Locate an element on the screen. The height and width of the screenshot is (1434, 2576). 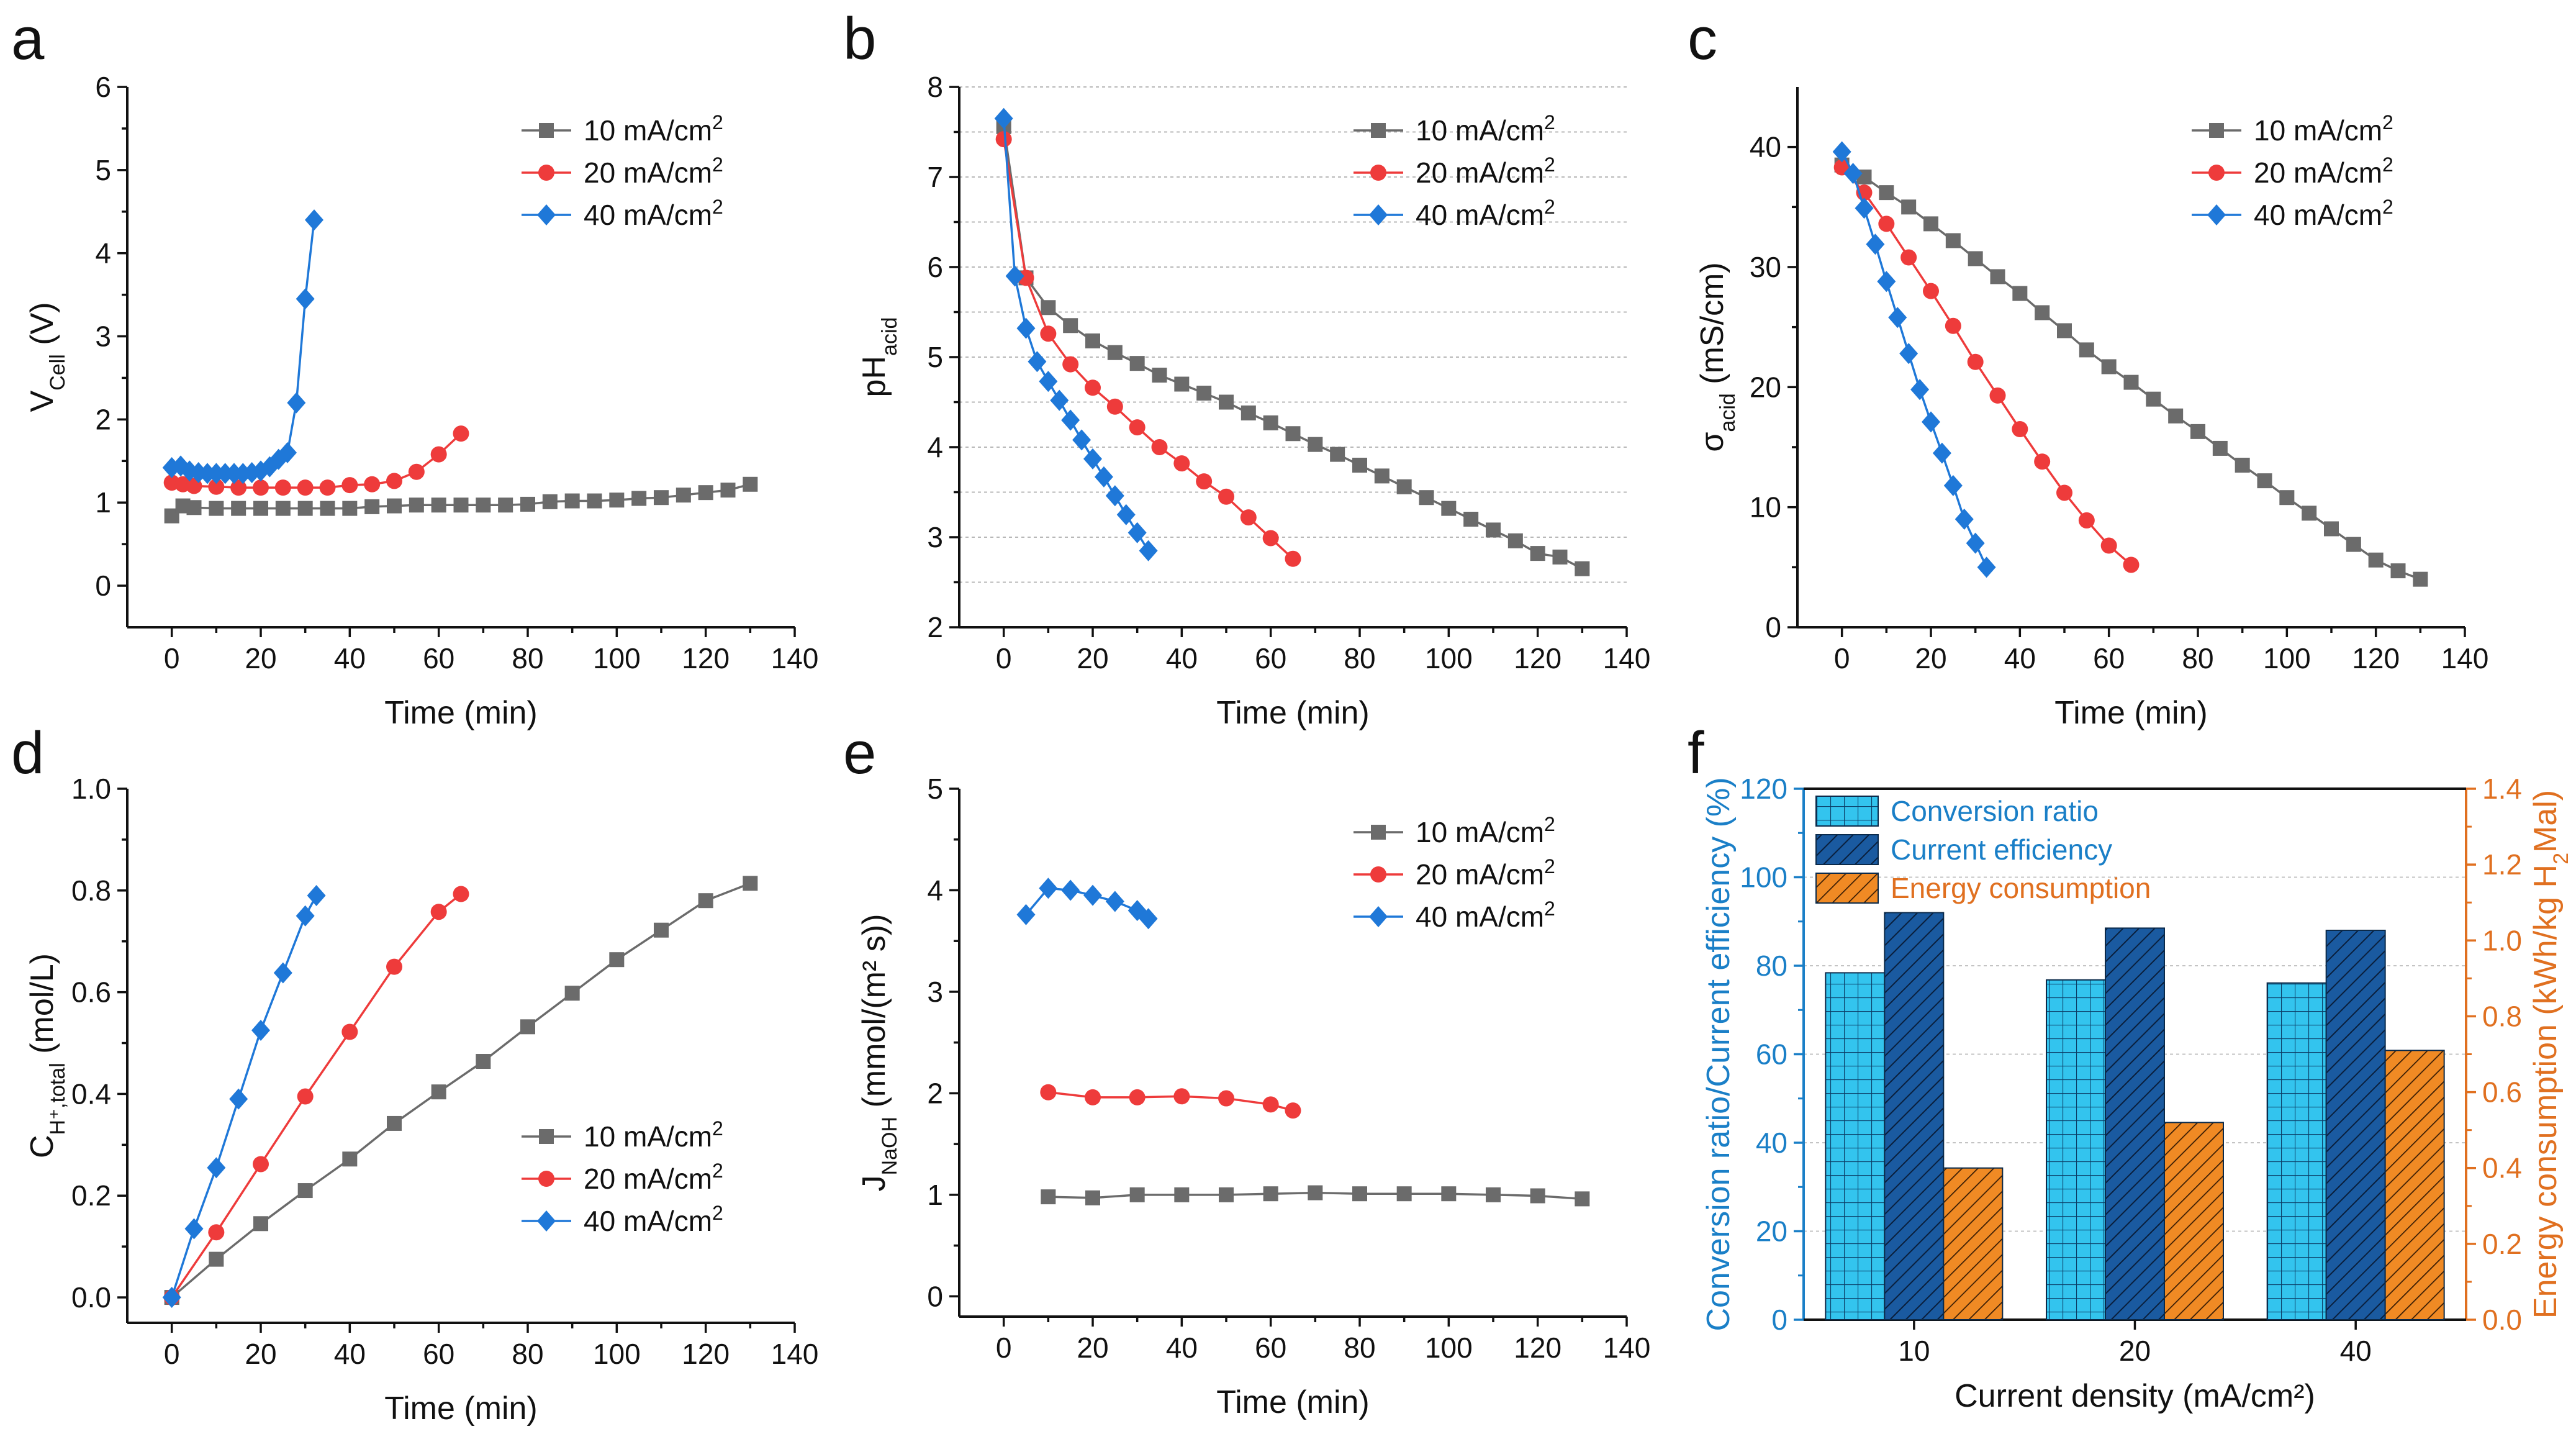
y-axis-title-c-part-0: σ is located at coordinates (1712, 442).